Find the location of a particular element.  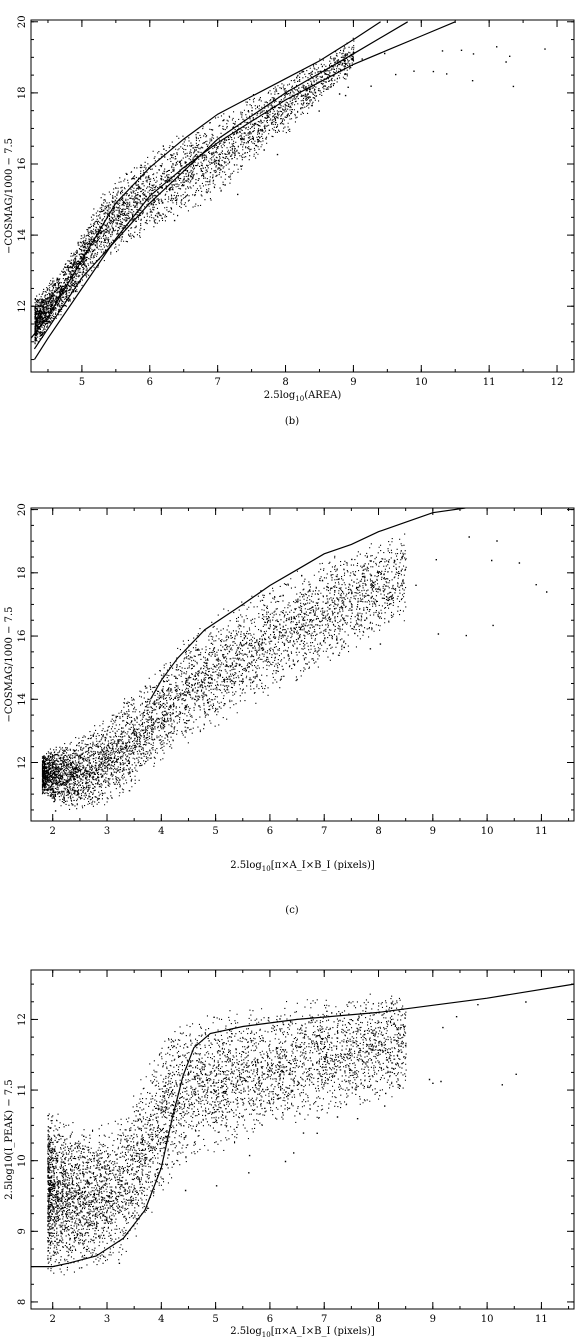

y-axis-title: 2.5log10(I_PEAK) − 7.5 is located at coordinates (9, 1139).